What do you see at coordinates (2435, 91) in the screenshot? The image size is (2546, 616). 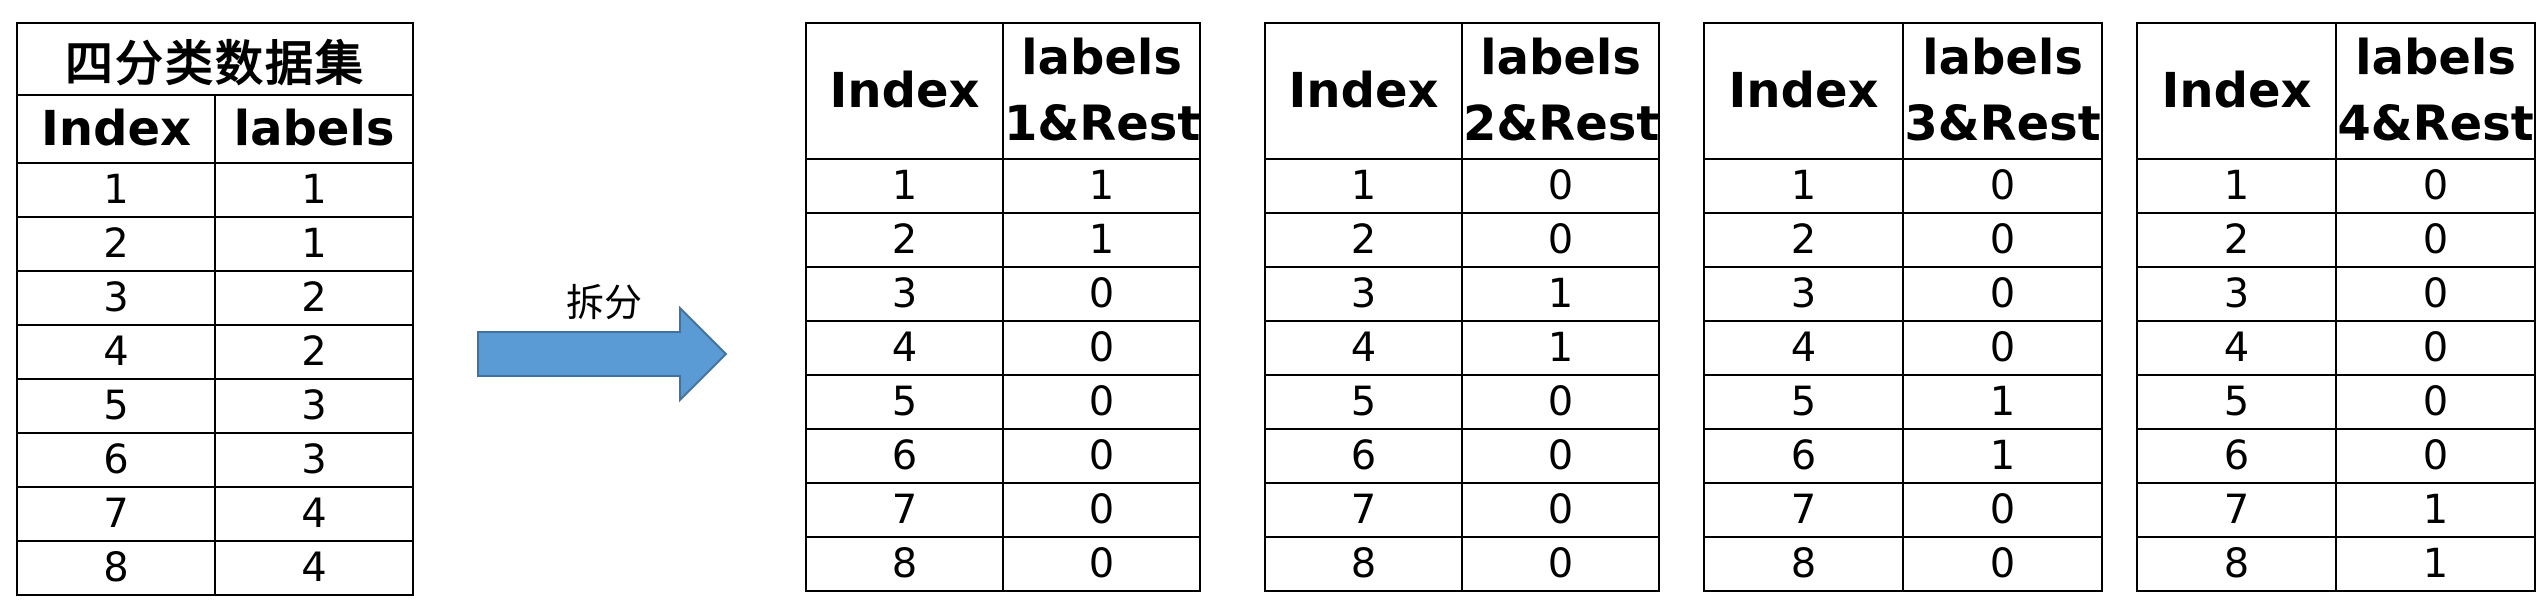 I see `header-binary-labels: labels 4&Rest` at bounding box center [2435, 91].